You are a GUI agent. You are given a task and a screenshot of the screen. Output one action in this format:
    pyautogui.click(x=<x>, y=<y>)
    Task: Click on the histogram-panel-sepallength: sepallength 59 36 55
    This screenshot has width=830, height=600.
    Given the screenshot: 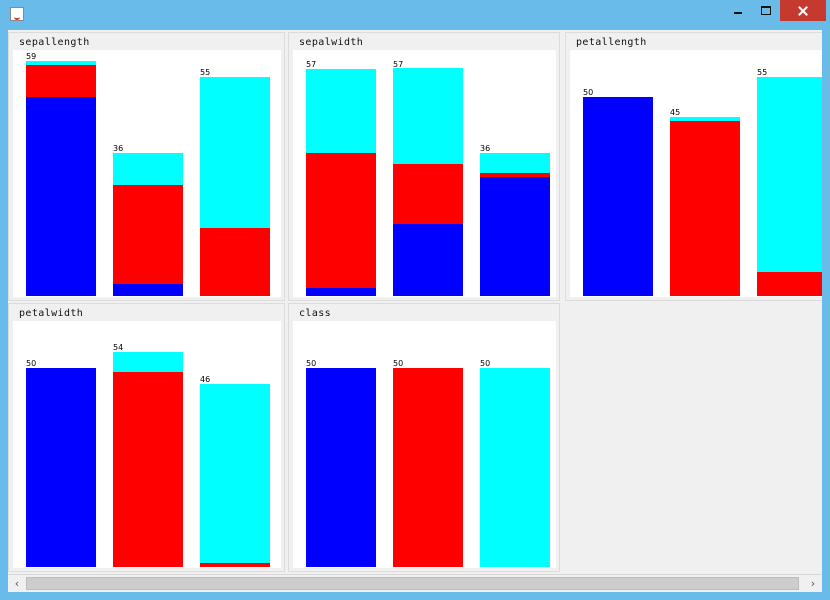 What is the action you would take?
    pyautogui.click(x=146, y=166)
    